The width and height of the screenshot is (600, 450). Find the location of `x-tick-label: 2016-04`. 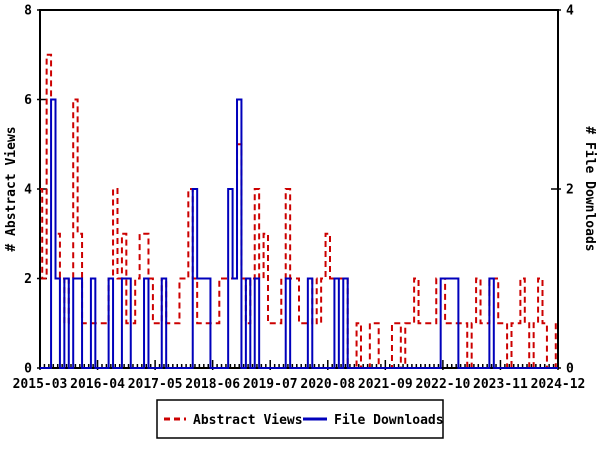

x-tick-label: 2016-04 is located at coordinates (97, 384).